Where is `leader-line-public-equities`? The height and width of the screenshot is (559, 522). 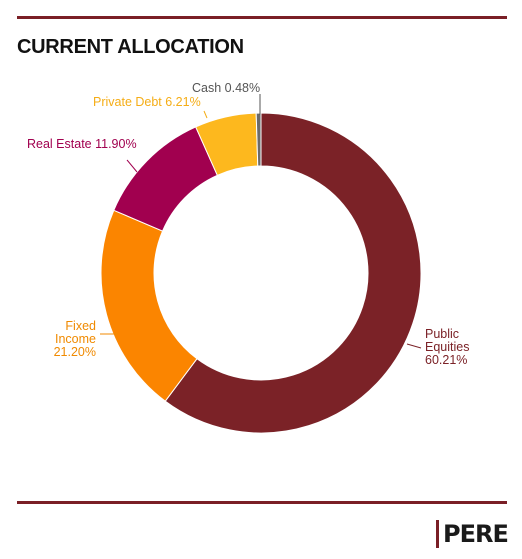 leader-line-public-equities is located at coordinates (414, 346).